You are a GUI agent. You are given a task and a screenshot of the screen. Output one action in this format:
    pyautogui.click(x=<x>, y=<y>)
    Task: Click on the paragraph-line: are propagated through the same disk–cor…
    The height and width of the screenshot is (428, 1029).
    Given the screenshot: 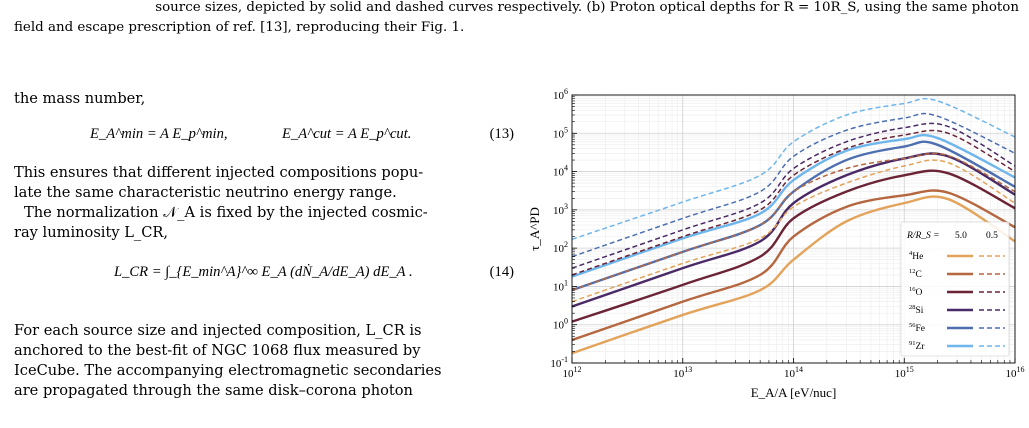 What is the action you would take?
    pyautogui.click(x=213, y=390)
    